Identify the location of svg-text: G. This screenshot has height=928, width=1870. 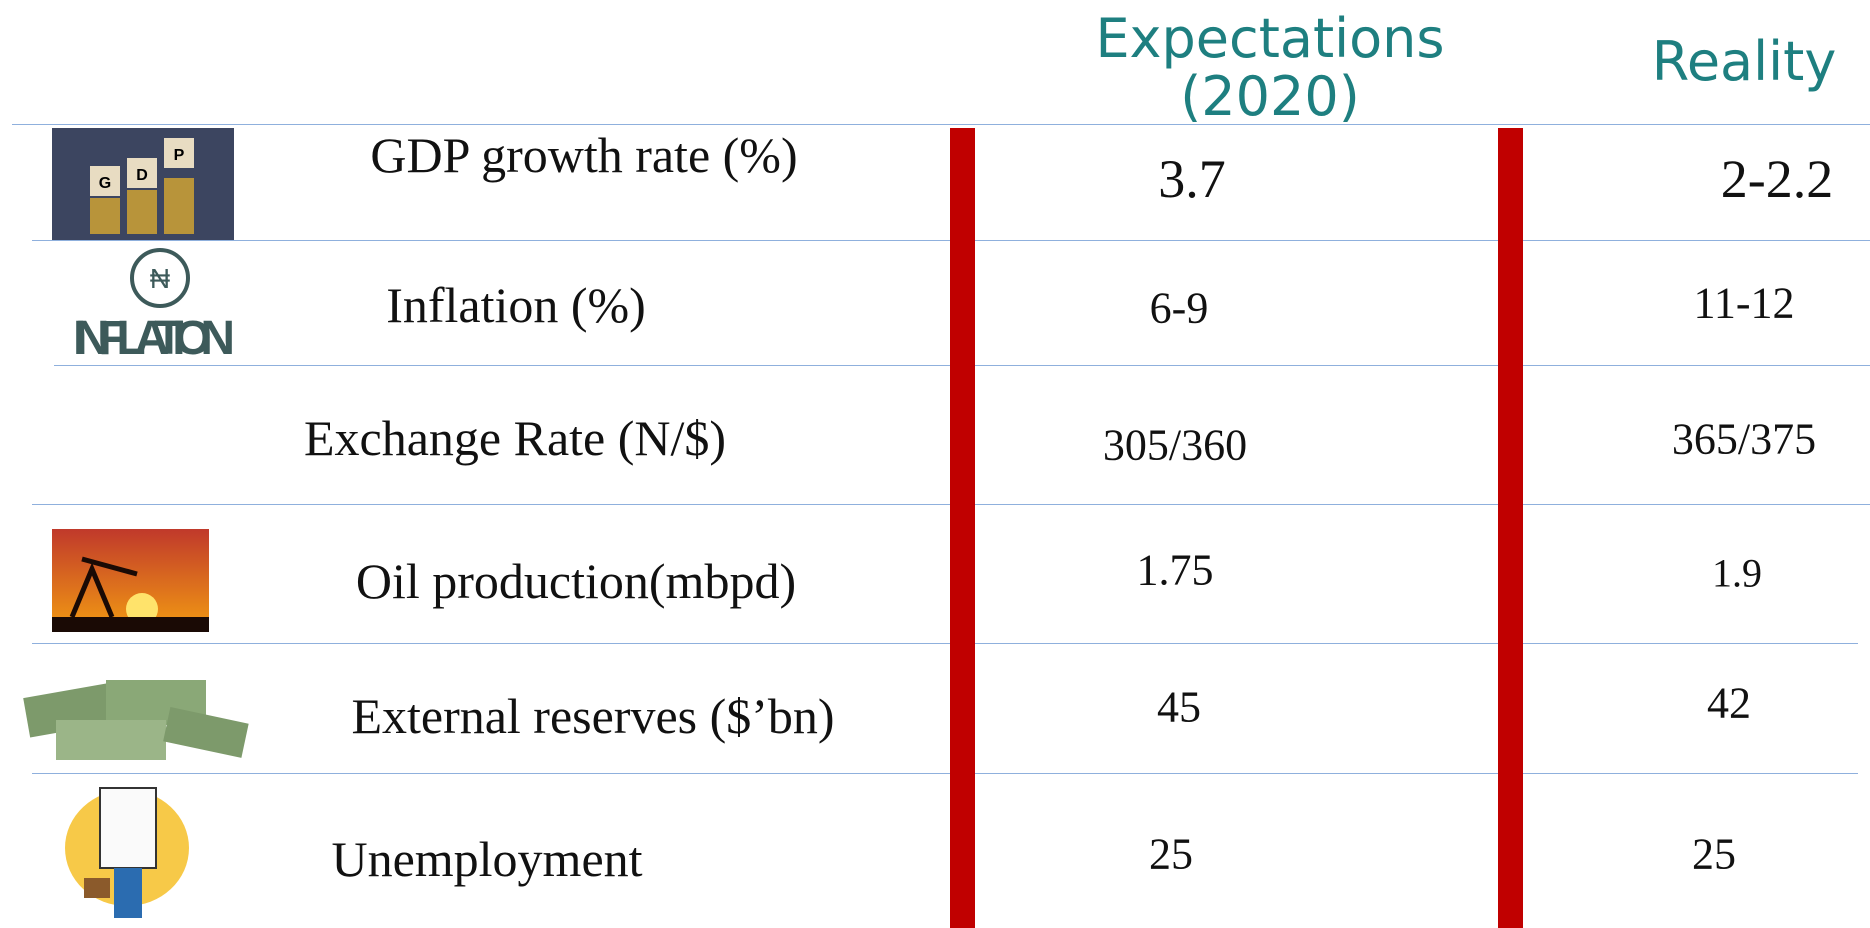
(105, 183).